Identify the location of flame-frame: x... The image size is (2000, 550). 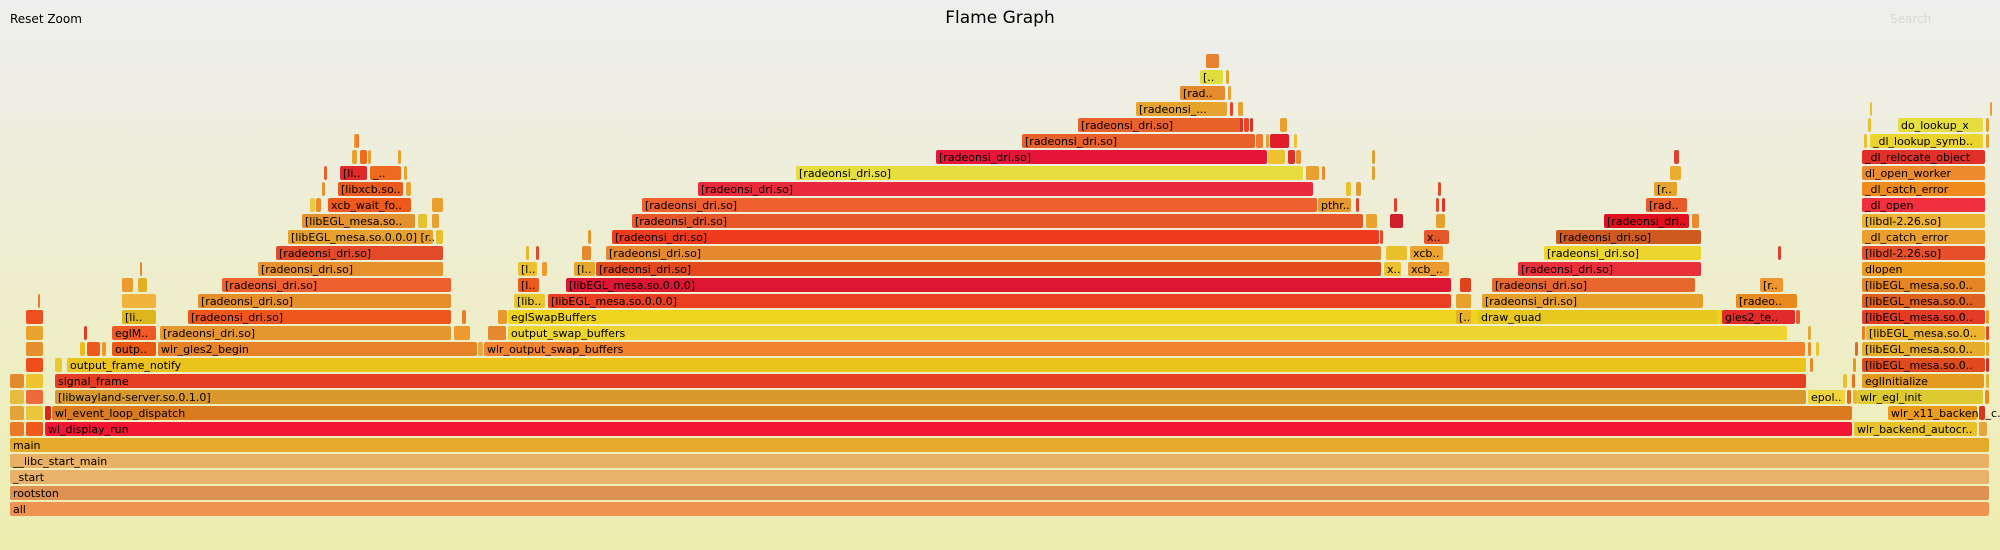
(1436, 237).